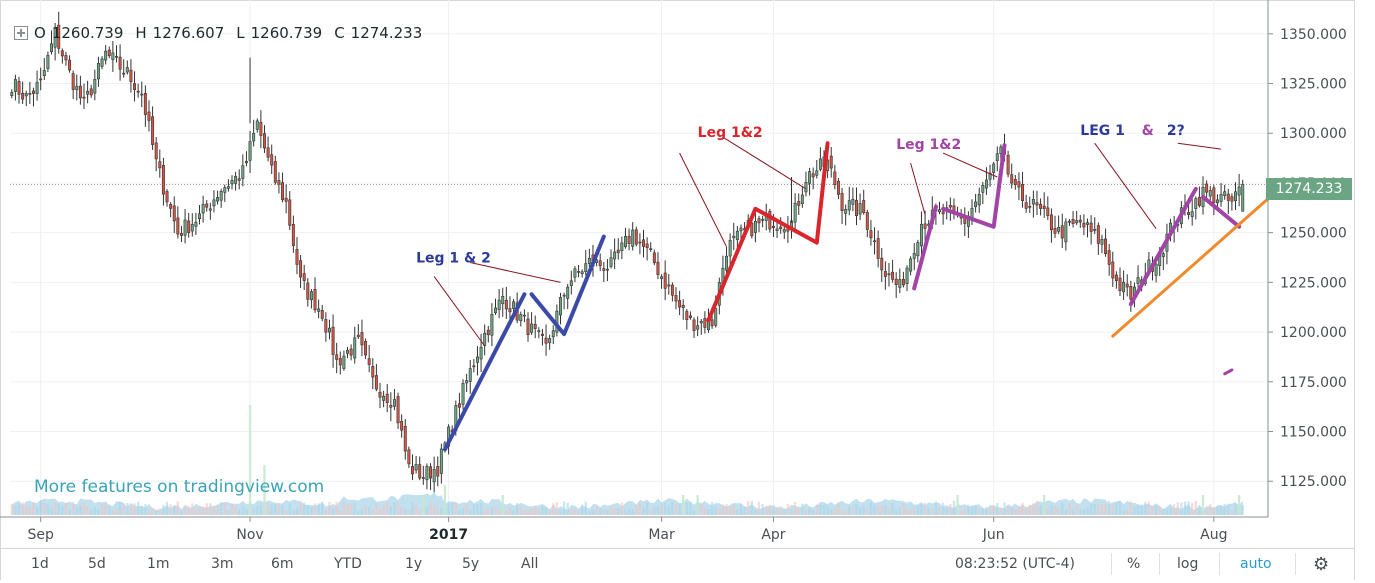  Describe the element at coordinates (97, 564) in the screenshot. I see `range-5d-button: 5d` at that location.